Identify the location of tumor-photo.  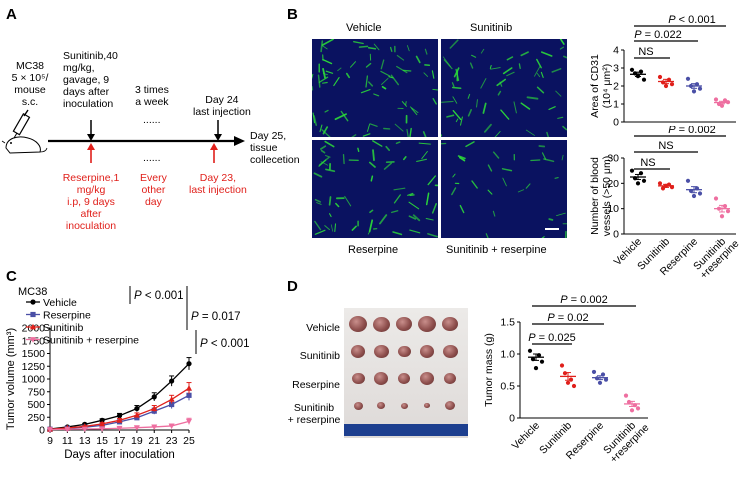
(406, 373).